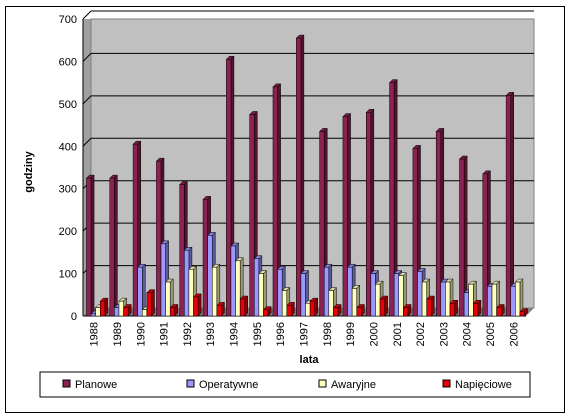 The height and width of the screenshot is (416, 570). What do you see at coordinates (310, 360) in the screenshot?
I see `x-axis-title: lata` at bounding box center [310, 360].